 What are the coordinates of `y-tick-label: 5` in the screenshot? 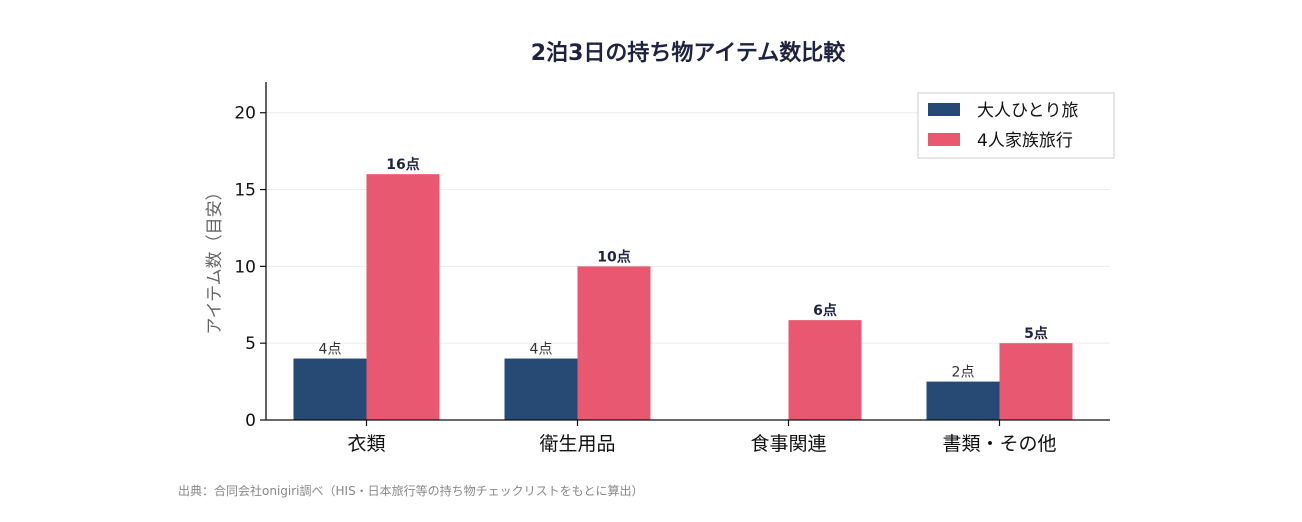 It's located at (250, 344).